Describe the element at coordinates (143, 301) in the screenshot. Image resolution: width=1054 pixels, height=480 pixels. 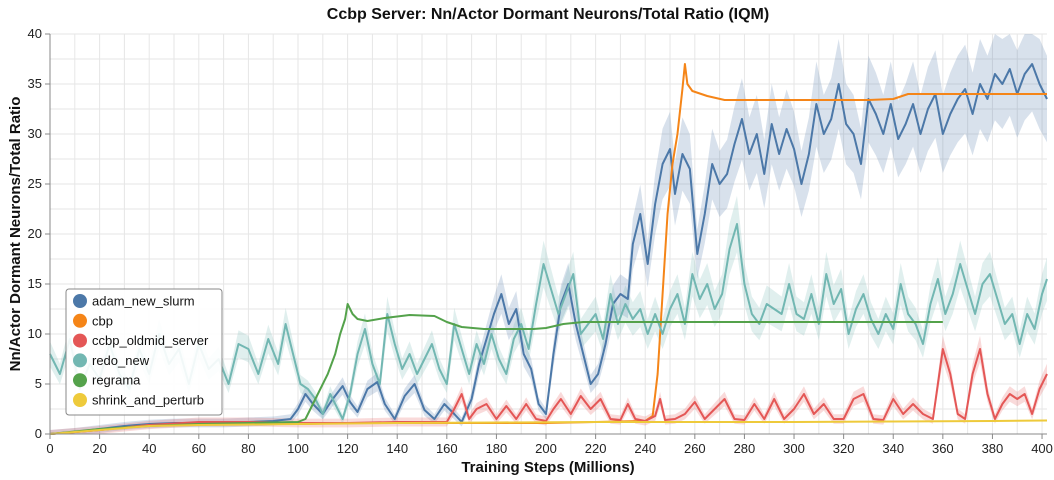
I see `legend-label: adam_new_slurm` at that location.